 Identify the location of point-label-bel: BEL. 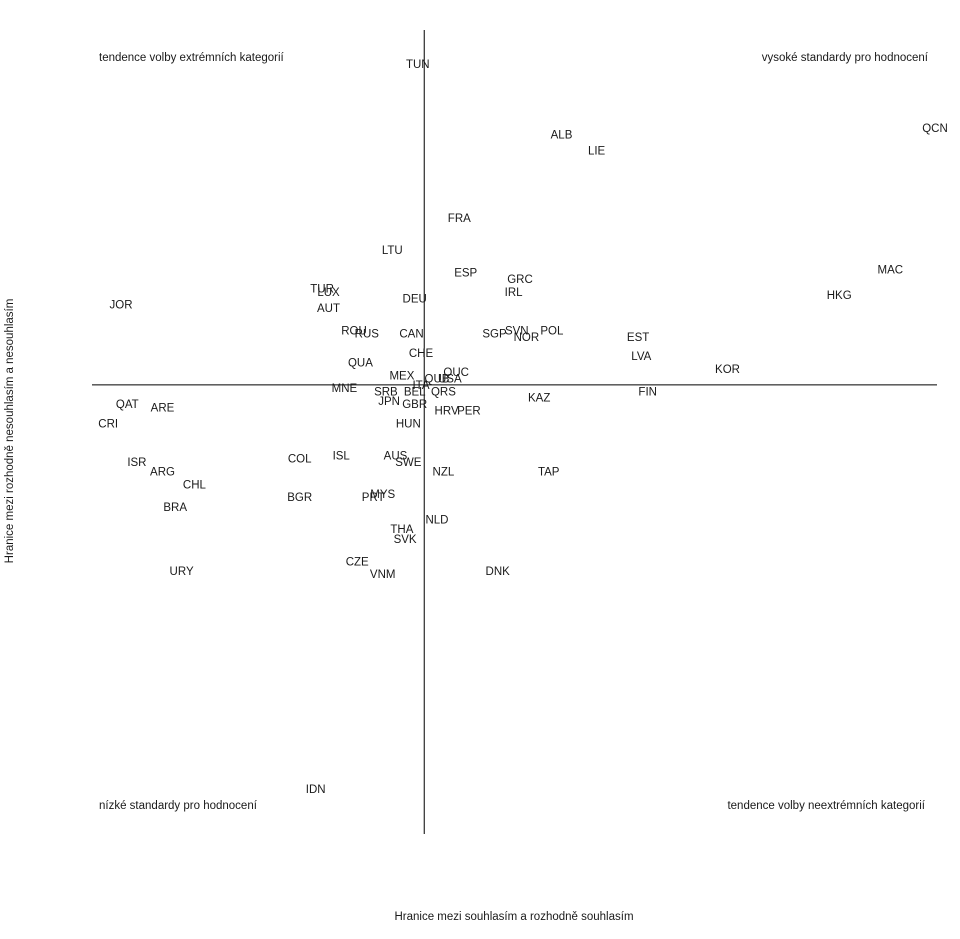
(415, 392).